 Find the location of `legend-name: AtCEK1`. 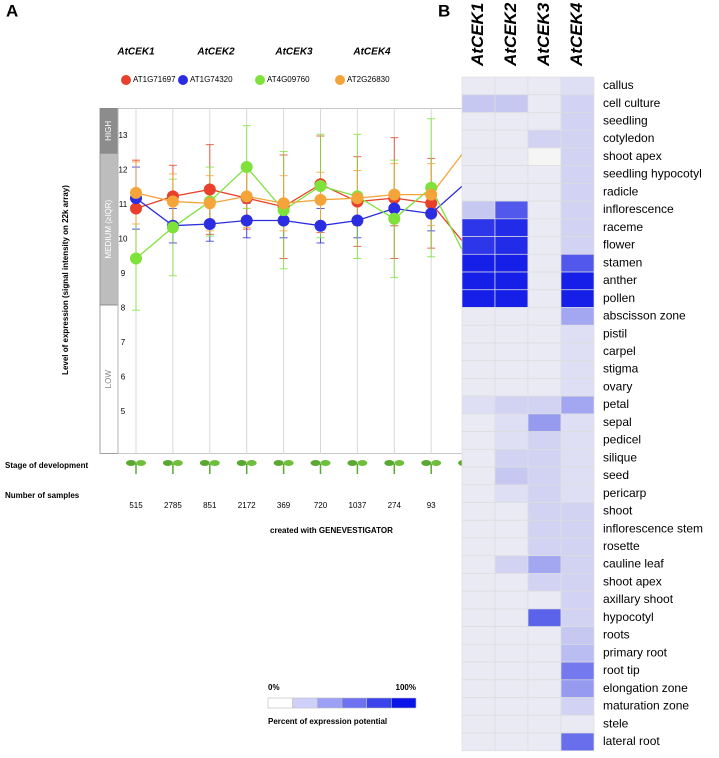

legend-name: AtCEK1 is located at coordinates (135, 52).